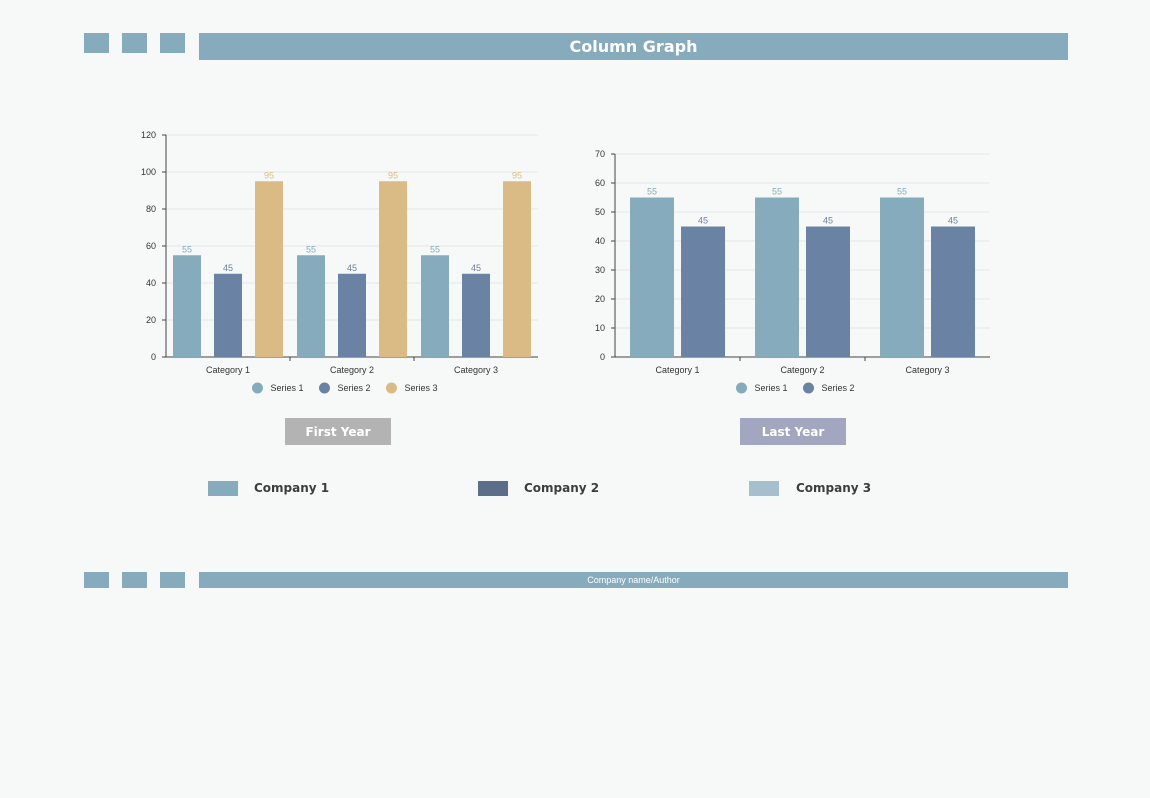 Image resolution: width=1150 pixels, height=798 pixels. I want to click on first-year-label: First Year, so click(338, 431).